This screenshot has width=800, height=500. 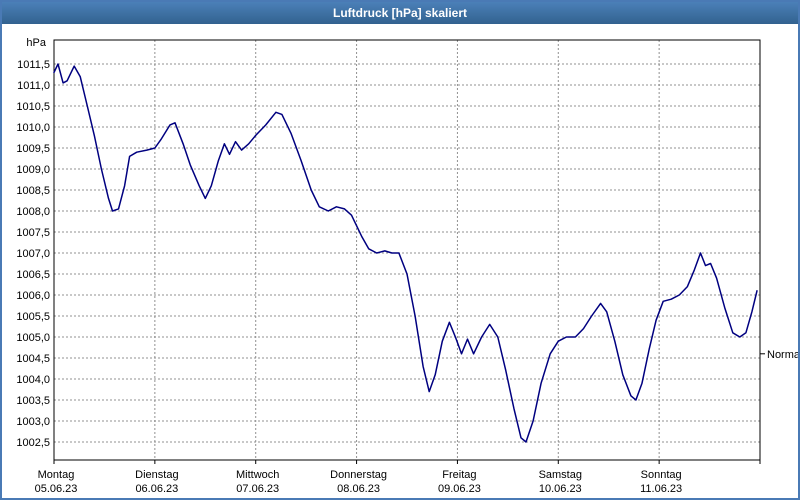 I want to click on svg-text: 1011,0, so click(x=33, y=86).